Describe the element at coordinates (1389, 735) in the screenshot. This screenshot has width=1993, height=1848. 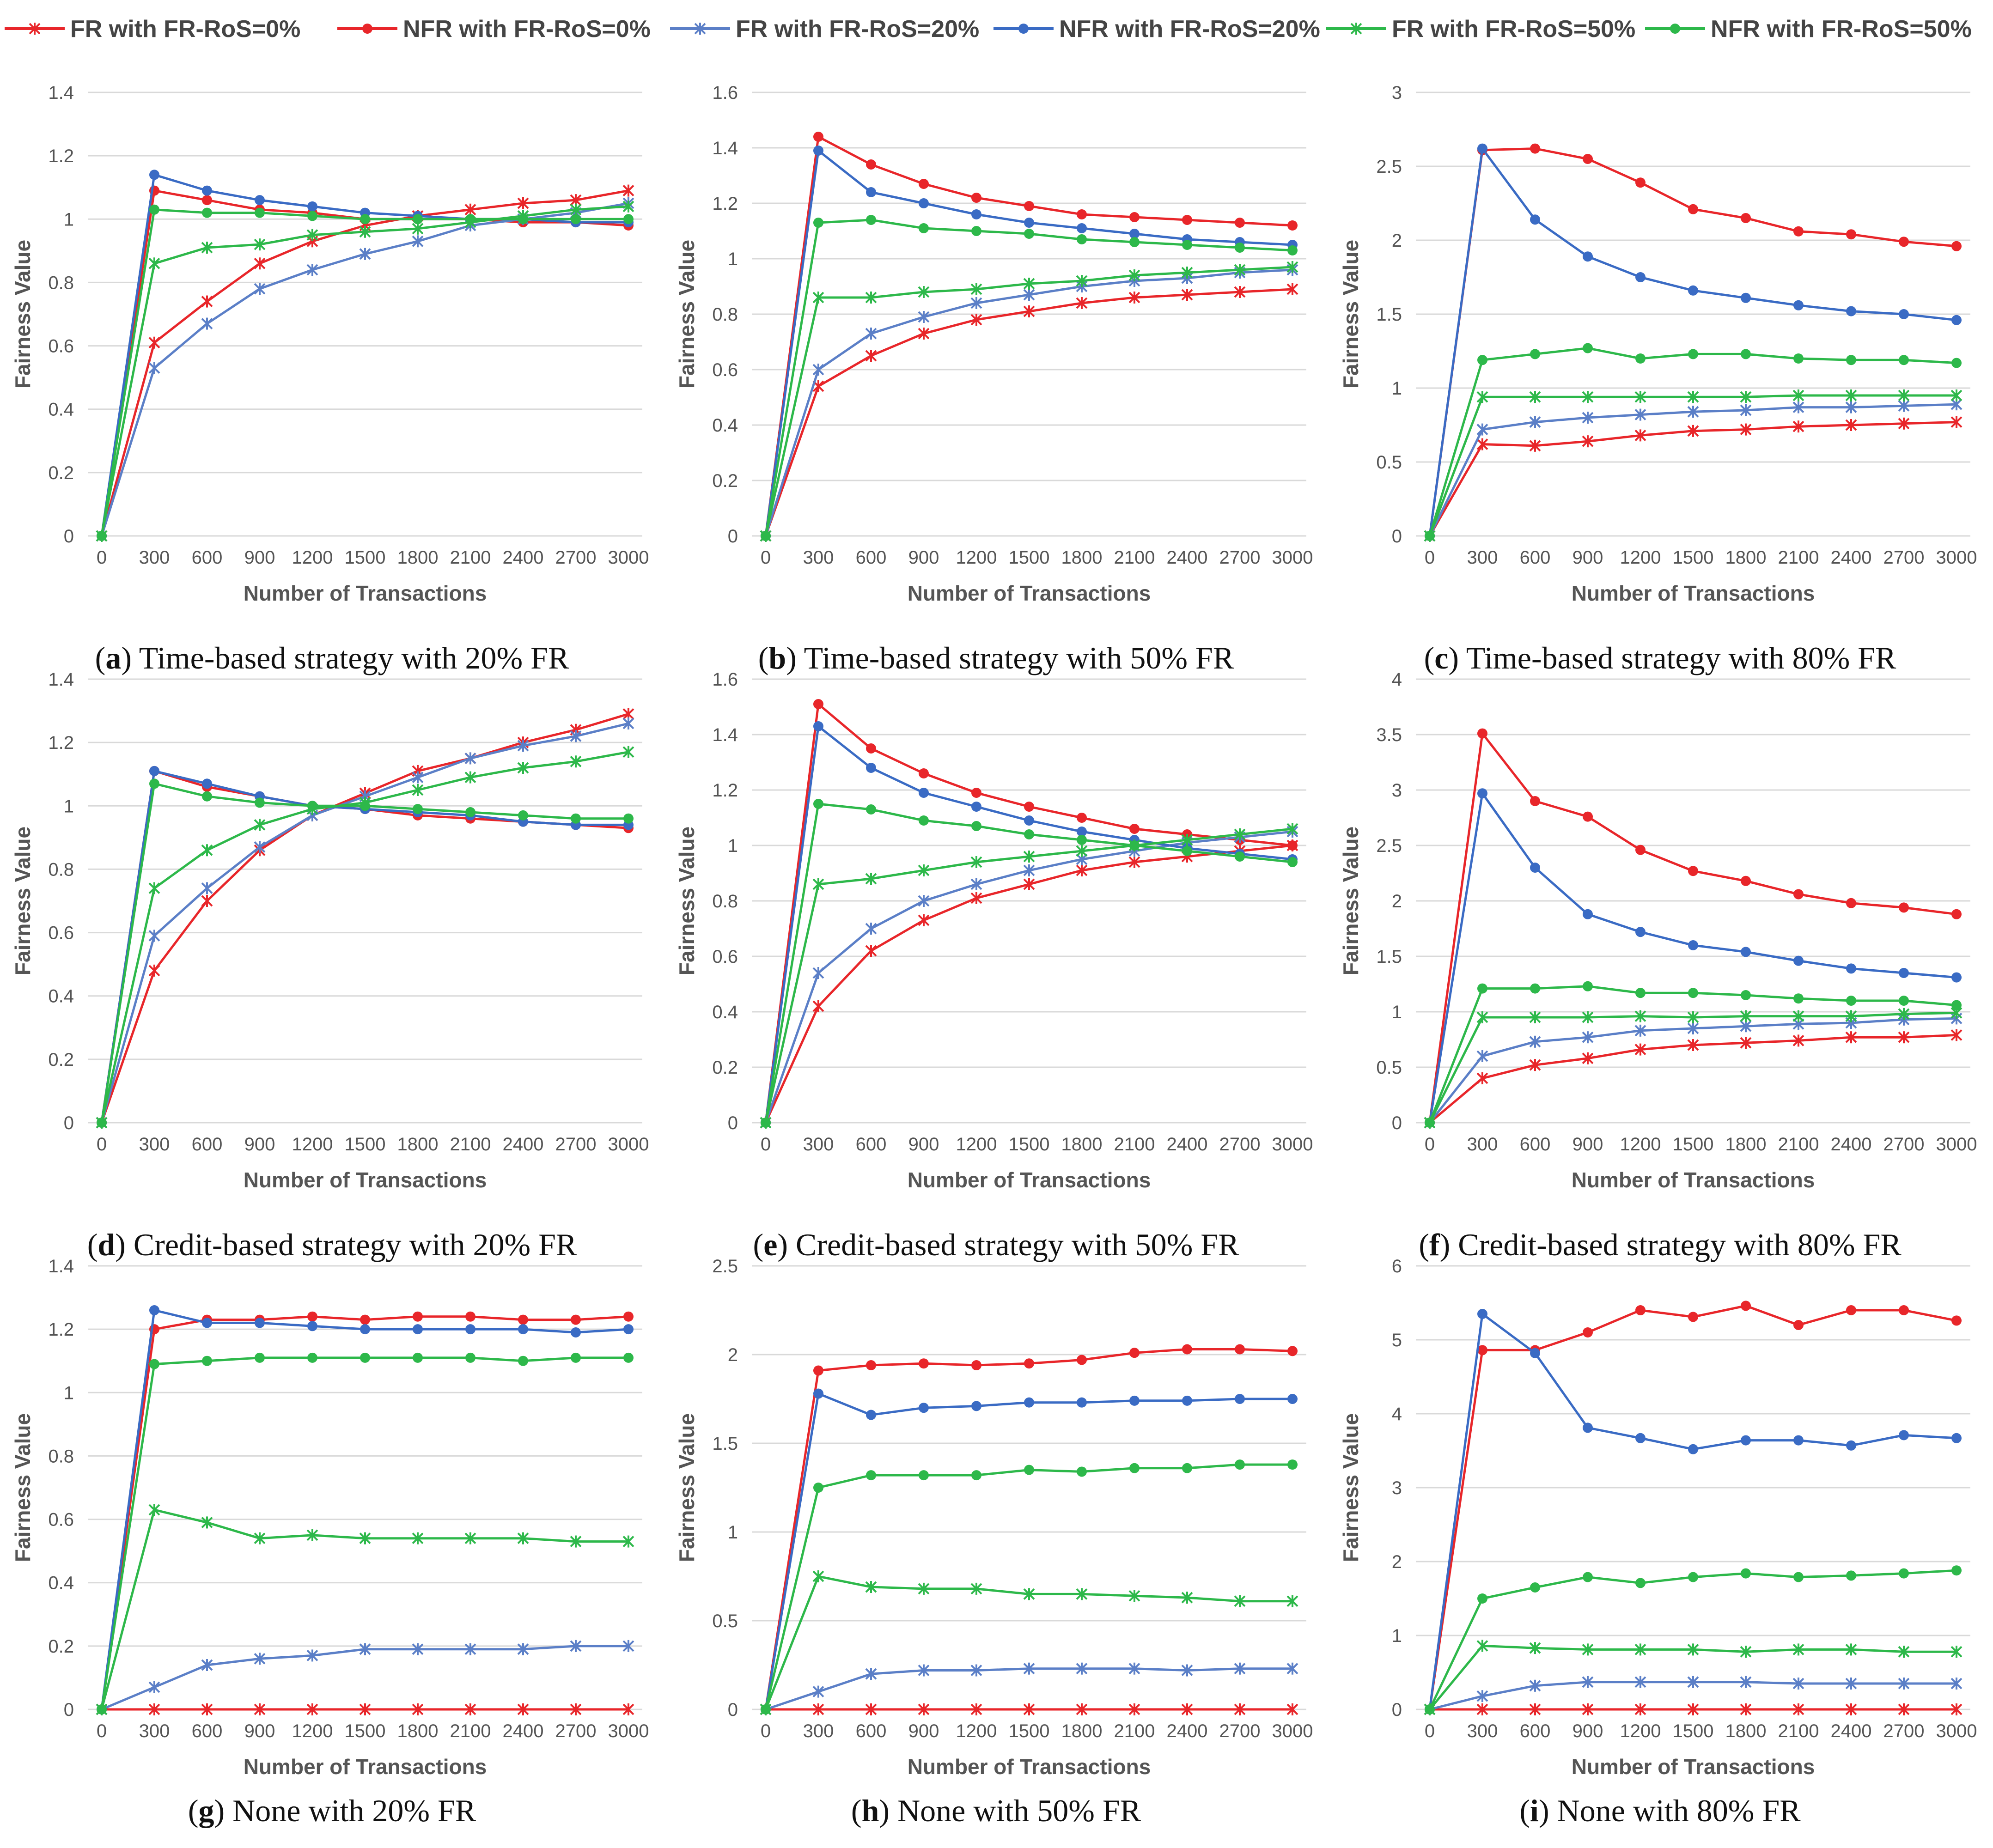
I see `y-tick-label: 3.5` at that location.